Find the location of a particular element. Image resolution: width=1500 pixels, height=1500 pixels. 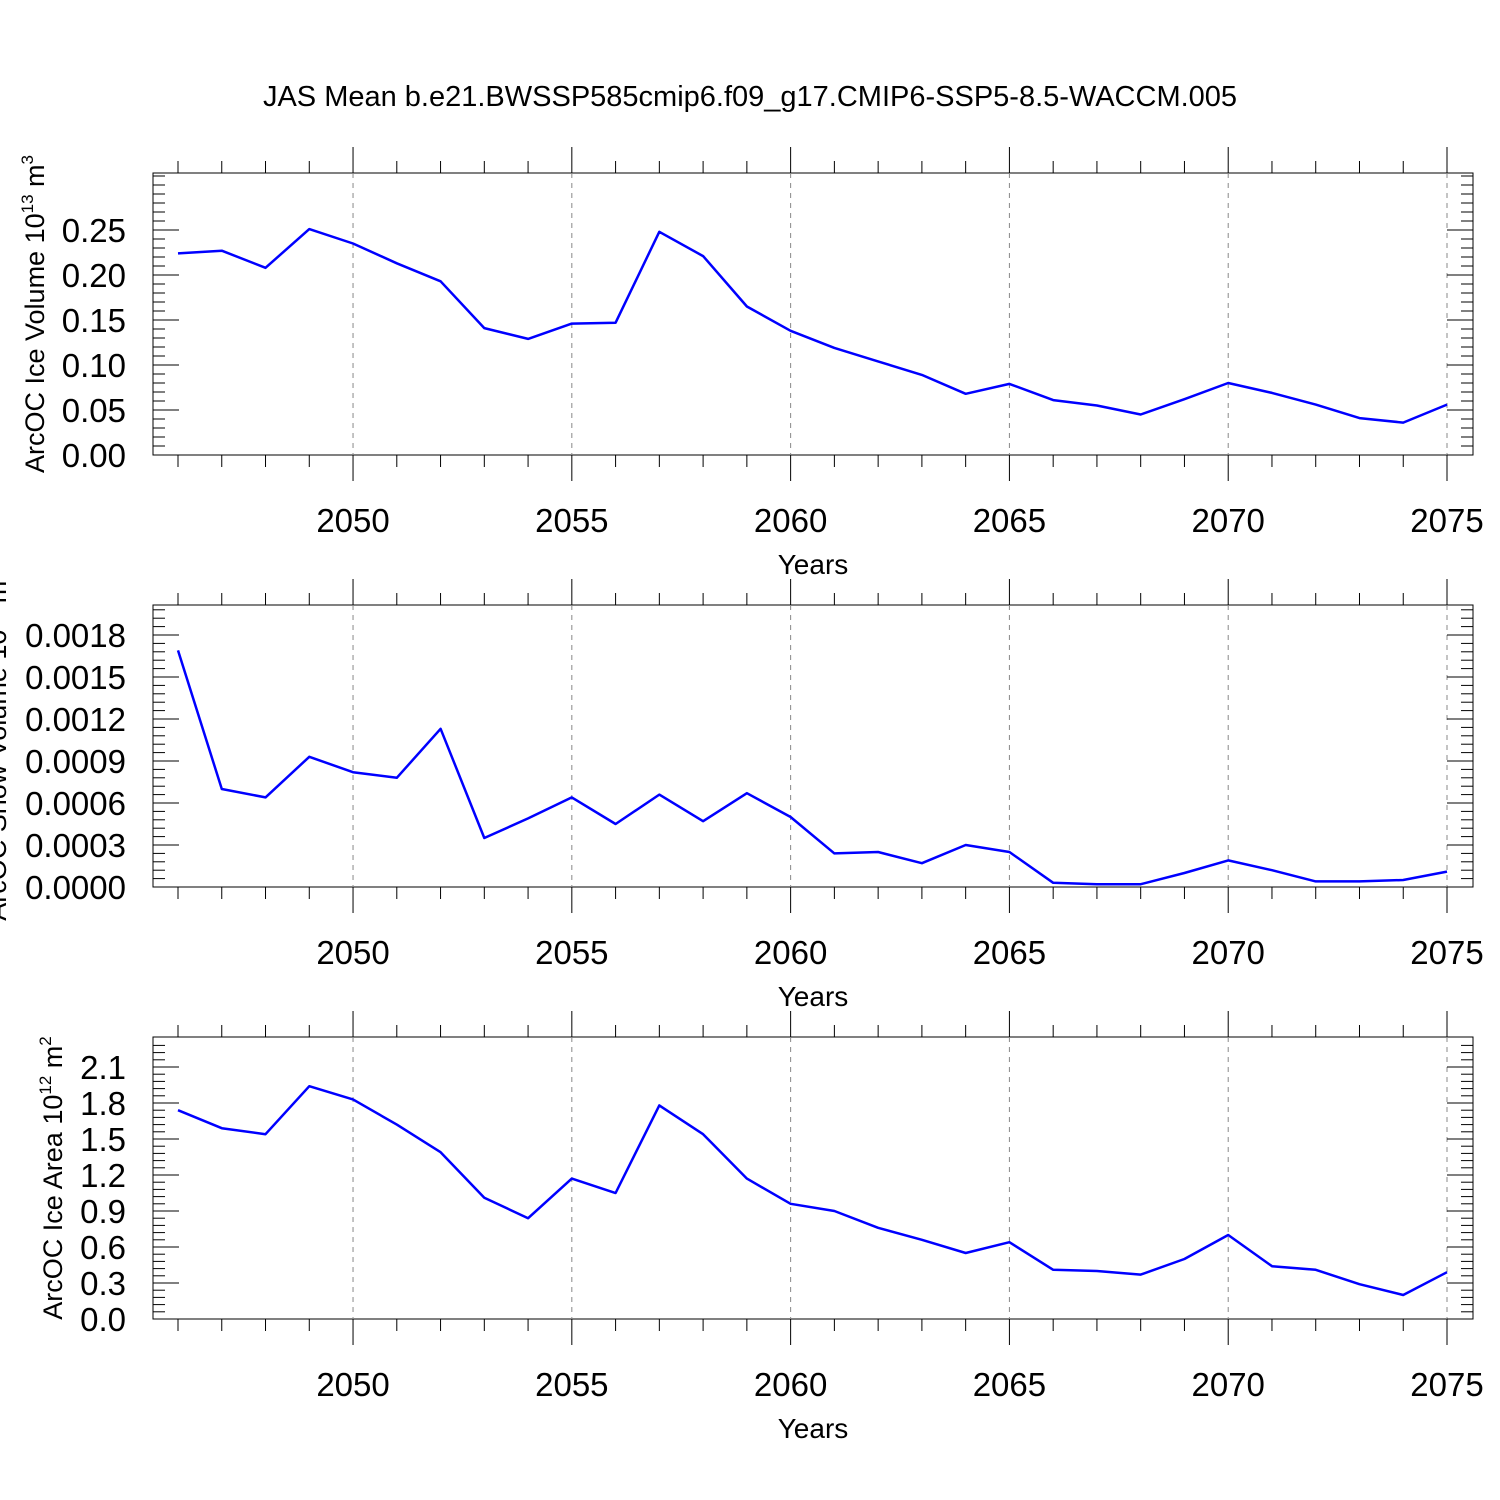

y-tick-label: 0.20 is located at coordinates (94, 275).